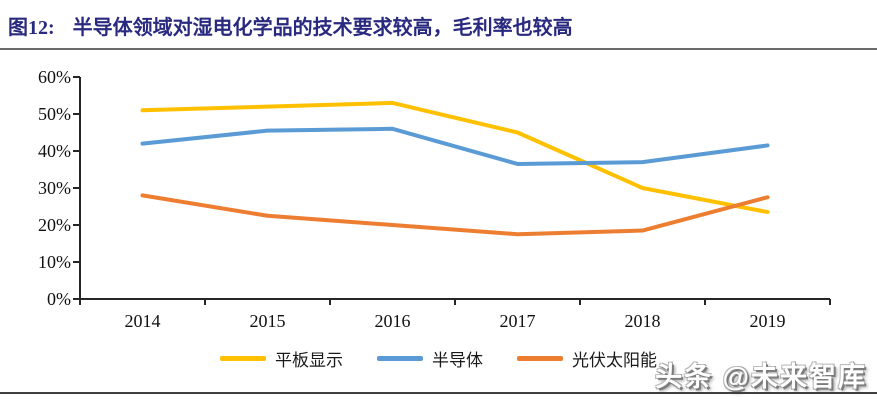  What do you see at coordinates (393, 321) in the screenshot?
I see `x-axis-label: 2016` at bounding box center [393, 321].